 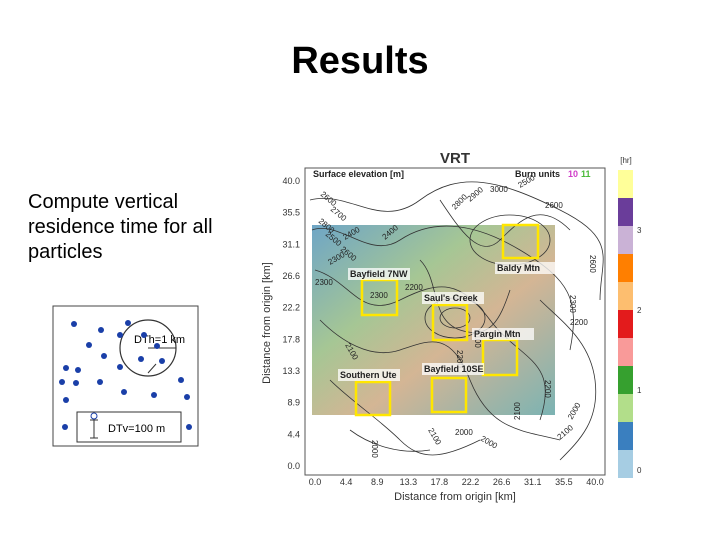 What do you see at coordinates (626, 160) in the screenshot?
I see `colorbar-unit: [hr]` at bounding box center [626, 160].